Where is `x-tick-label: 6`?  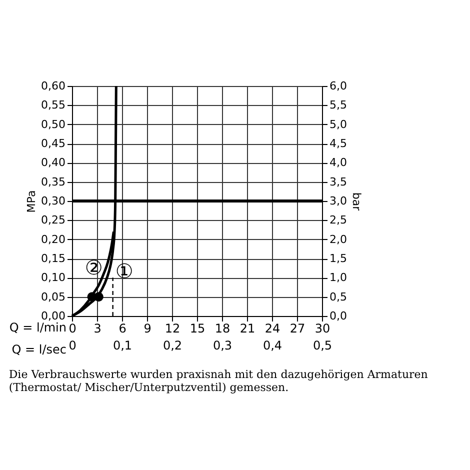
x-tick-label: 6 is located at coordinates (122, 329).